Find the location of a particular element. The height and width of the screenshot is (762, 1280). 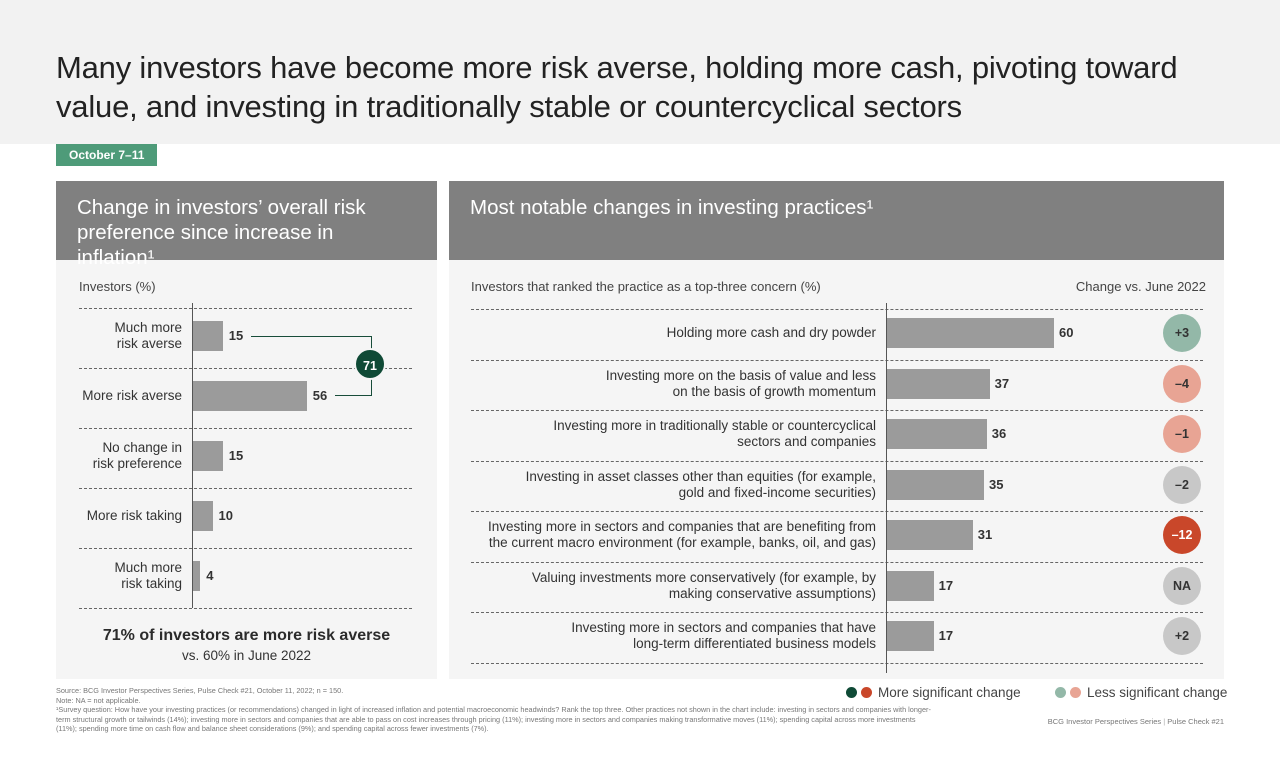

footer-issue: Pulse Check #21 is located at coordinates (1195, 721).